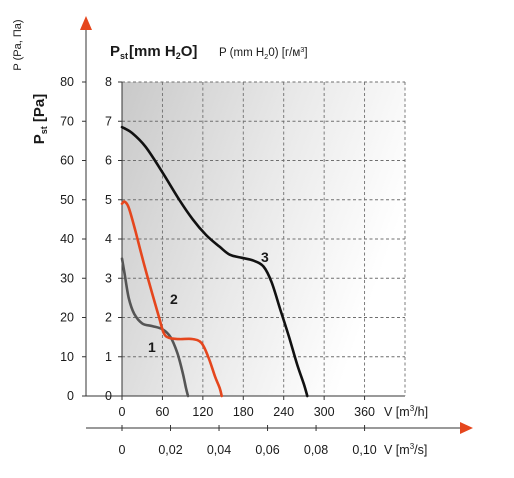 The height and width of the screenshot is (478, 514). I want to click on left-axis-arrow, so click(86, 23).